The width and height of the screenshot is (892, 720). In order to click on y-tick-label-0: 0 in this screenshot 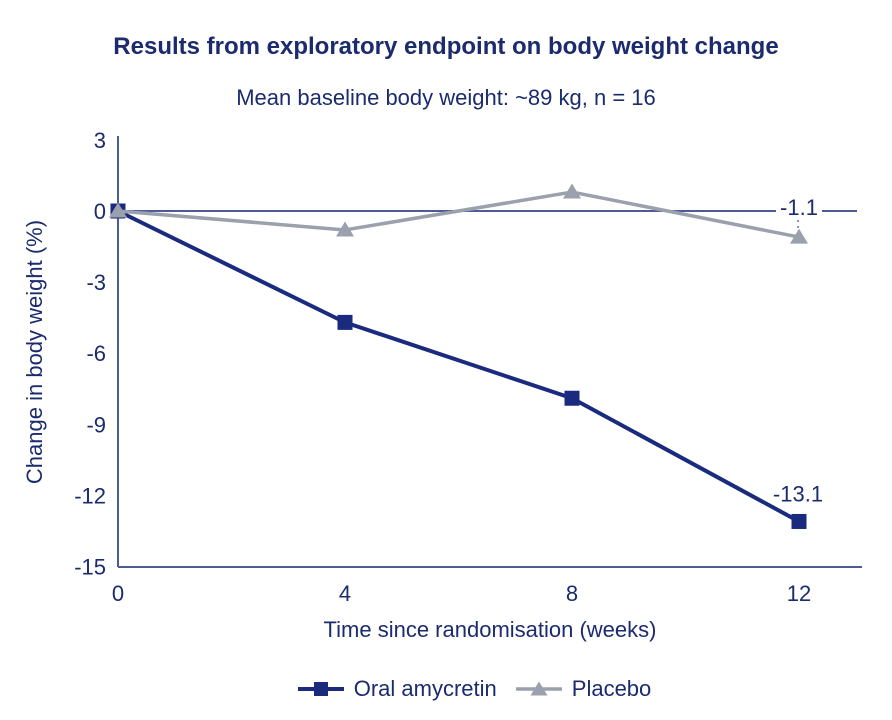, I will do `click(100, 211)`.